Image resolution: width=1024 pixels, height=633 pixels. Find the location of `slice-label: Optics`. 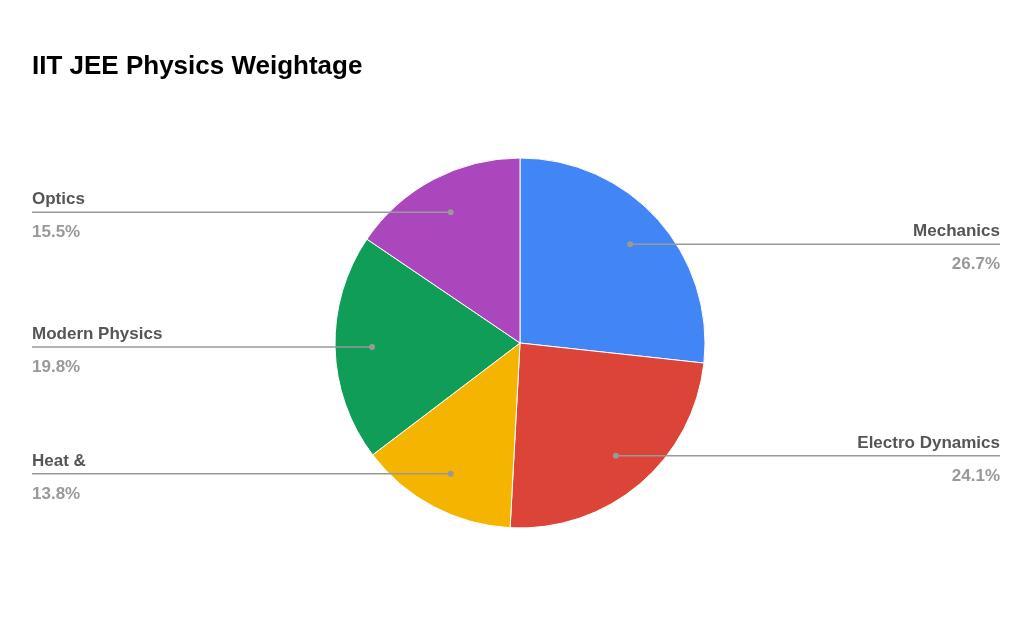

slice-label: Optics is located at coordinates (58, 199).